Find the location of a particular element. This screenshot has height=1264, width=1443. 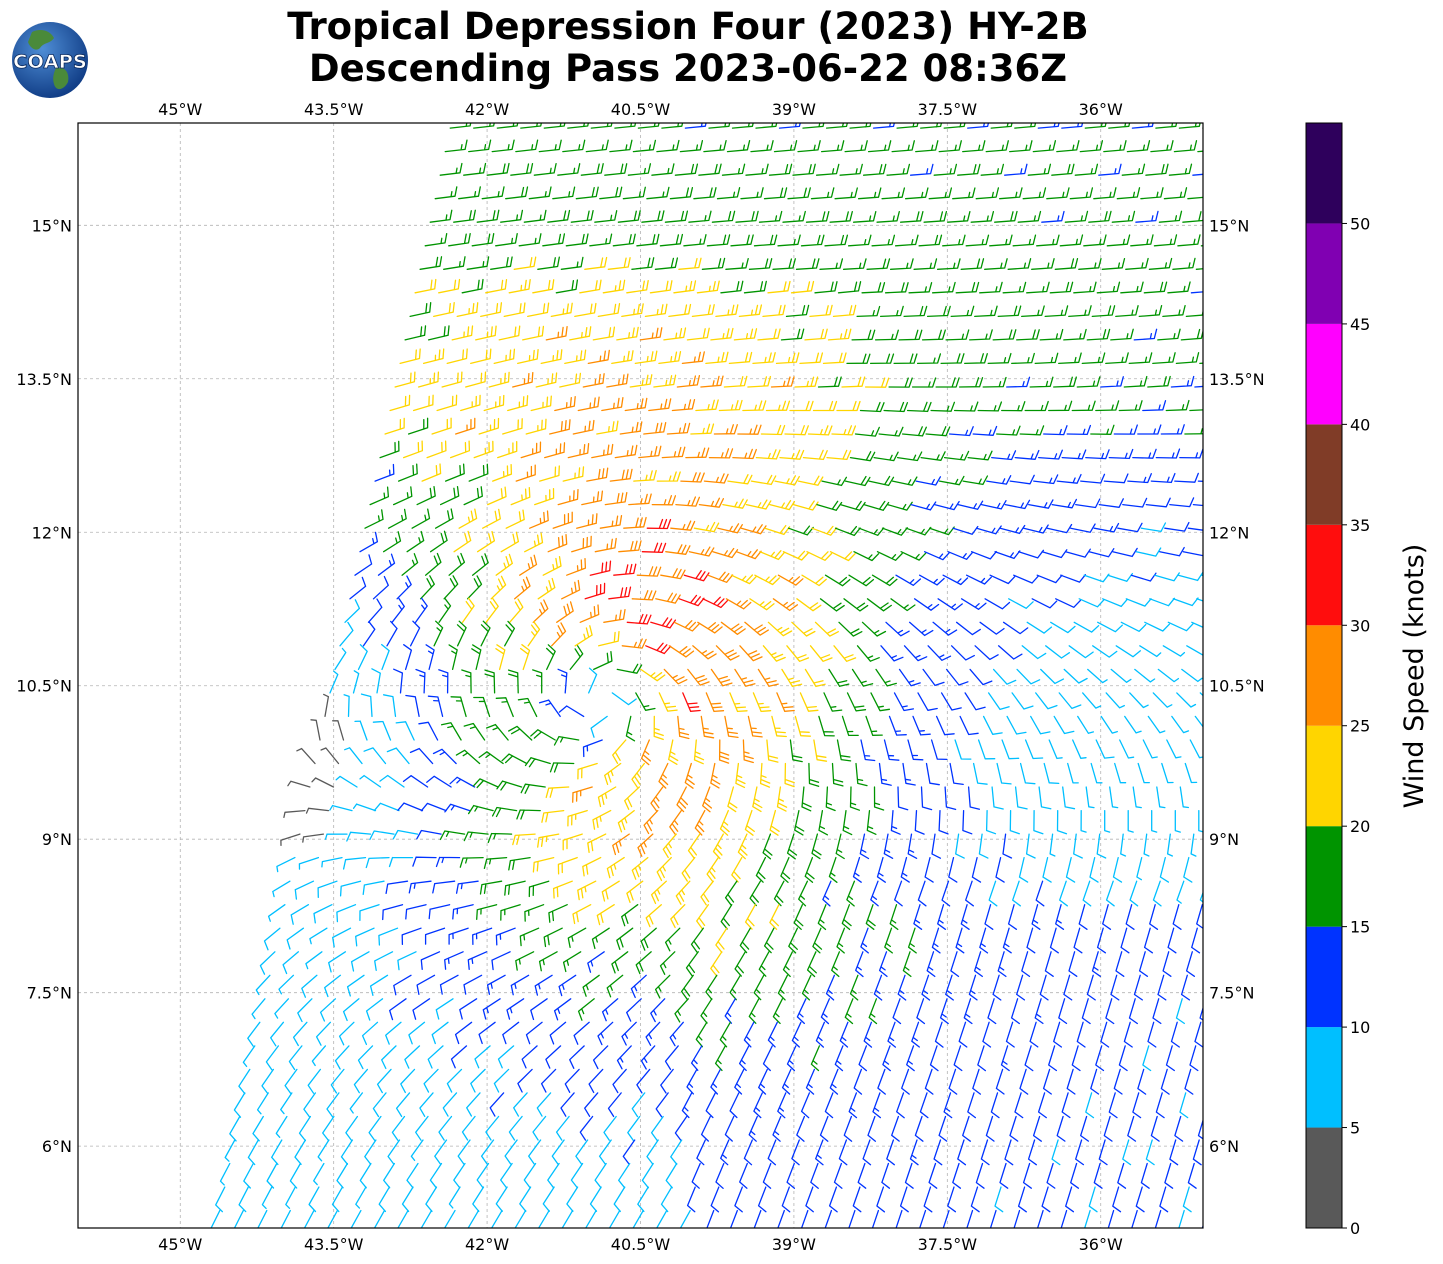

lon-tick-label-top: 43.5°W is located at coordinates (334, 109).